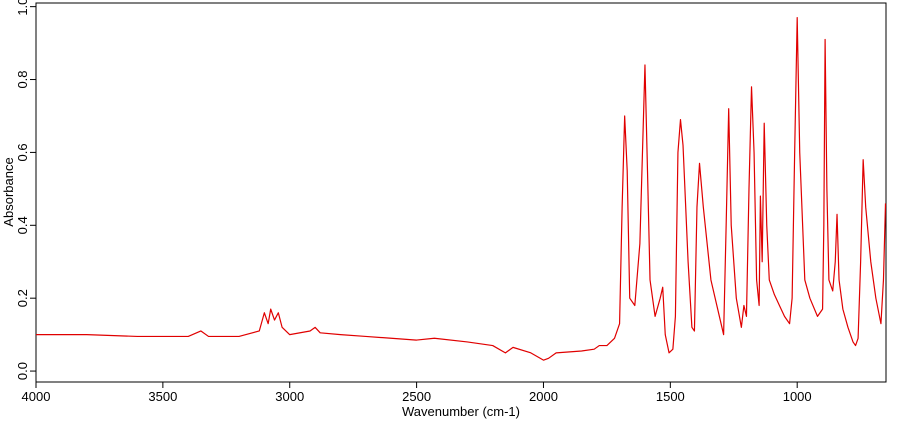  Describe the element at coordinates (22, 225) in the screenshot. I see `y-tick-label: 0.4` at that location.